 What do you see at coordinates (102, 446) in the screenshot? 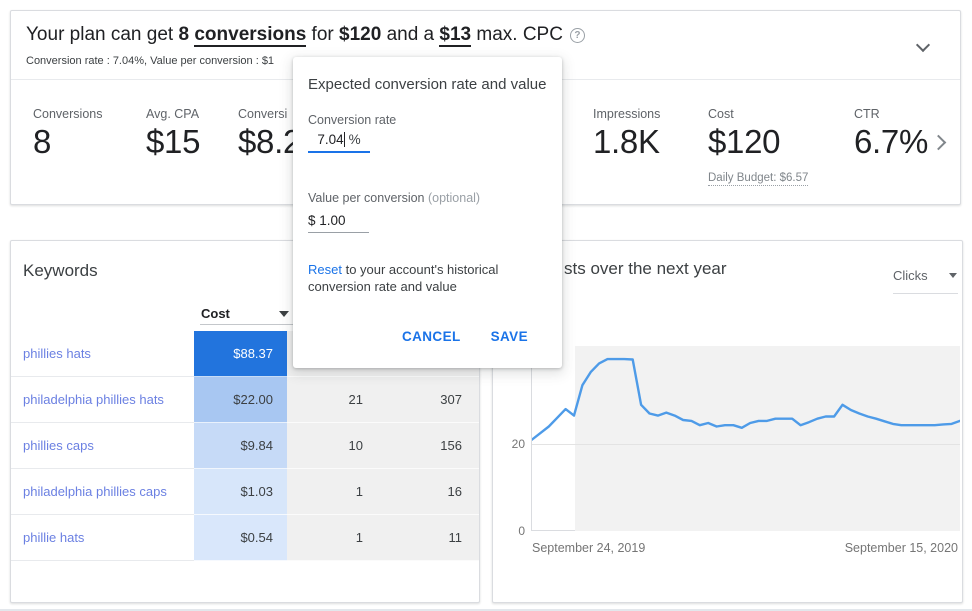
I see `keyword-link: phillies caps` at bounding box center [102, 446].